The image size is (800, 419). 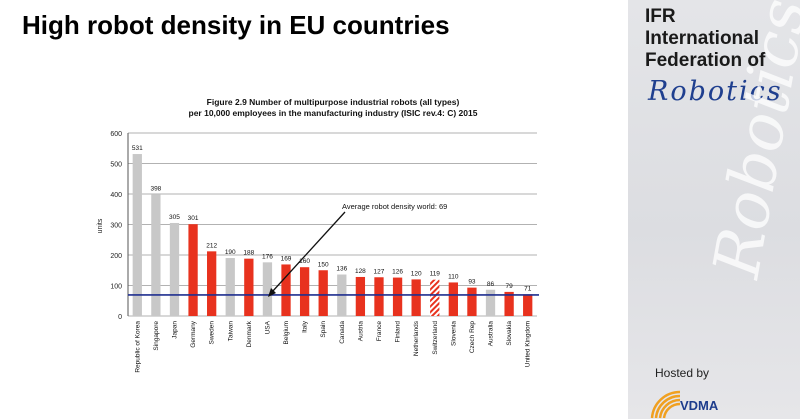 What do you see at coordinates (715, 91) in the screenshot?
I see `robotics-logo-word: Robotics` at bounding box center [715, 91].